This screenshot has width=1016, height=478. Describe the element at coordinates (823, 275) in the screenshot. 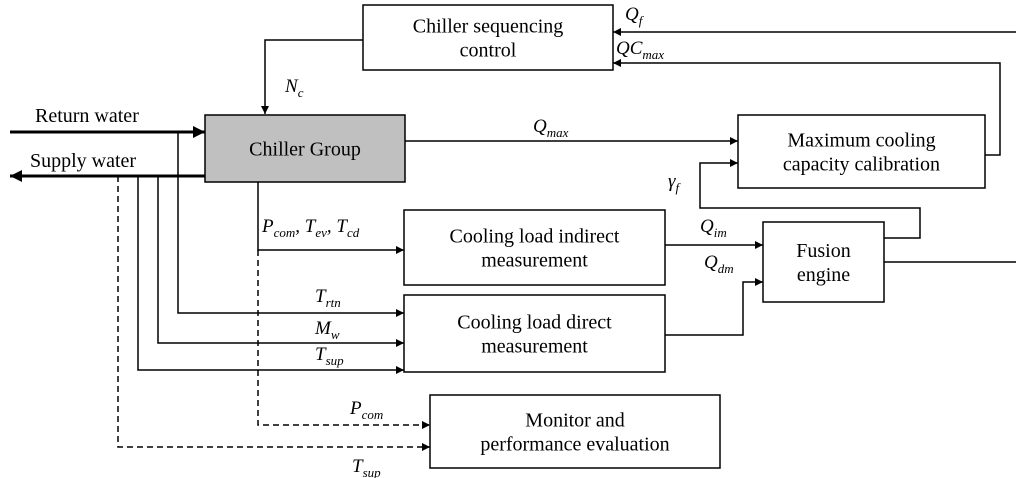

I see `block-label: engine` at that location.